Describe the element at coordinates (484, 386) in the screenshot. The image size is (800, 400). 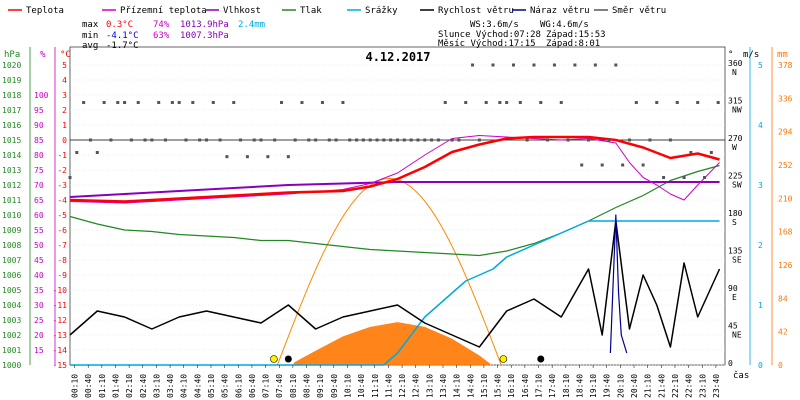
I see `tick-time: 15:10` at that location.